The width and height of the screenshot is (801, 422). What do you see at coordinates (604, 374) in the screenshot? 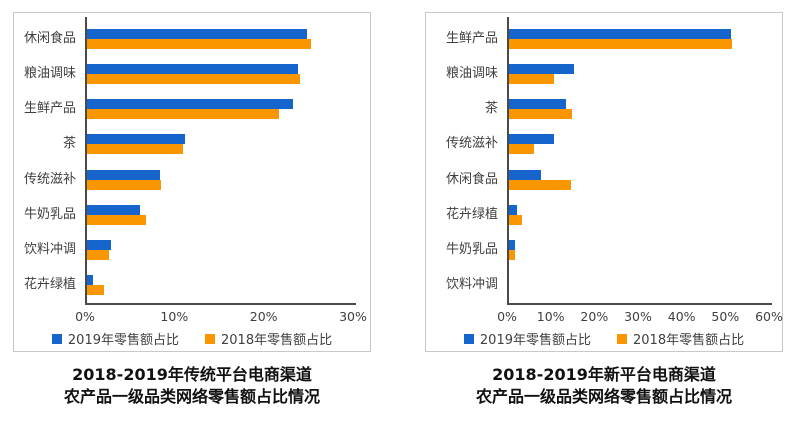
I see `title-line-1: 2018-2019年新平台电商渠道` at bounding box center [604, 374].